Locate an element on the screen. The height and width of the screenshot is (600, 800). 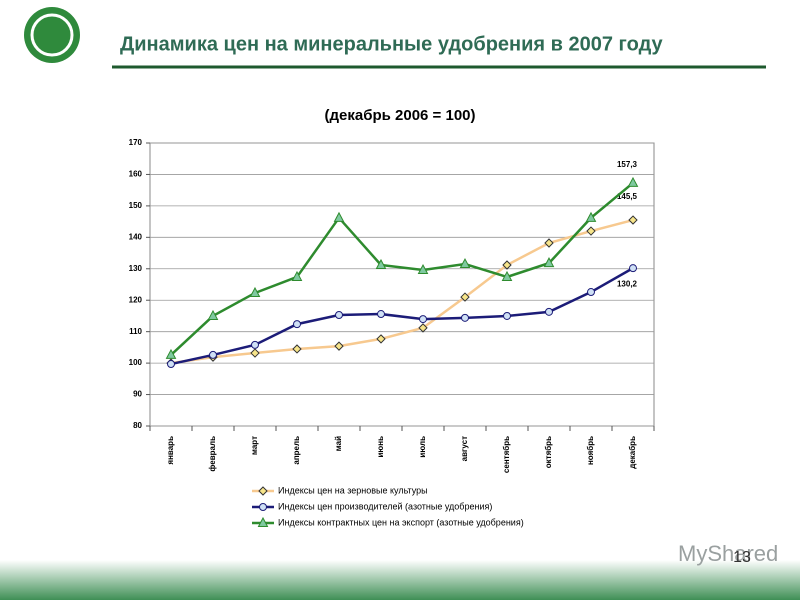
y-tick-label: 150 is located at coordinates (136, 205).